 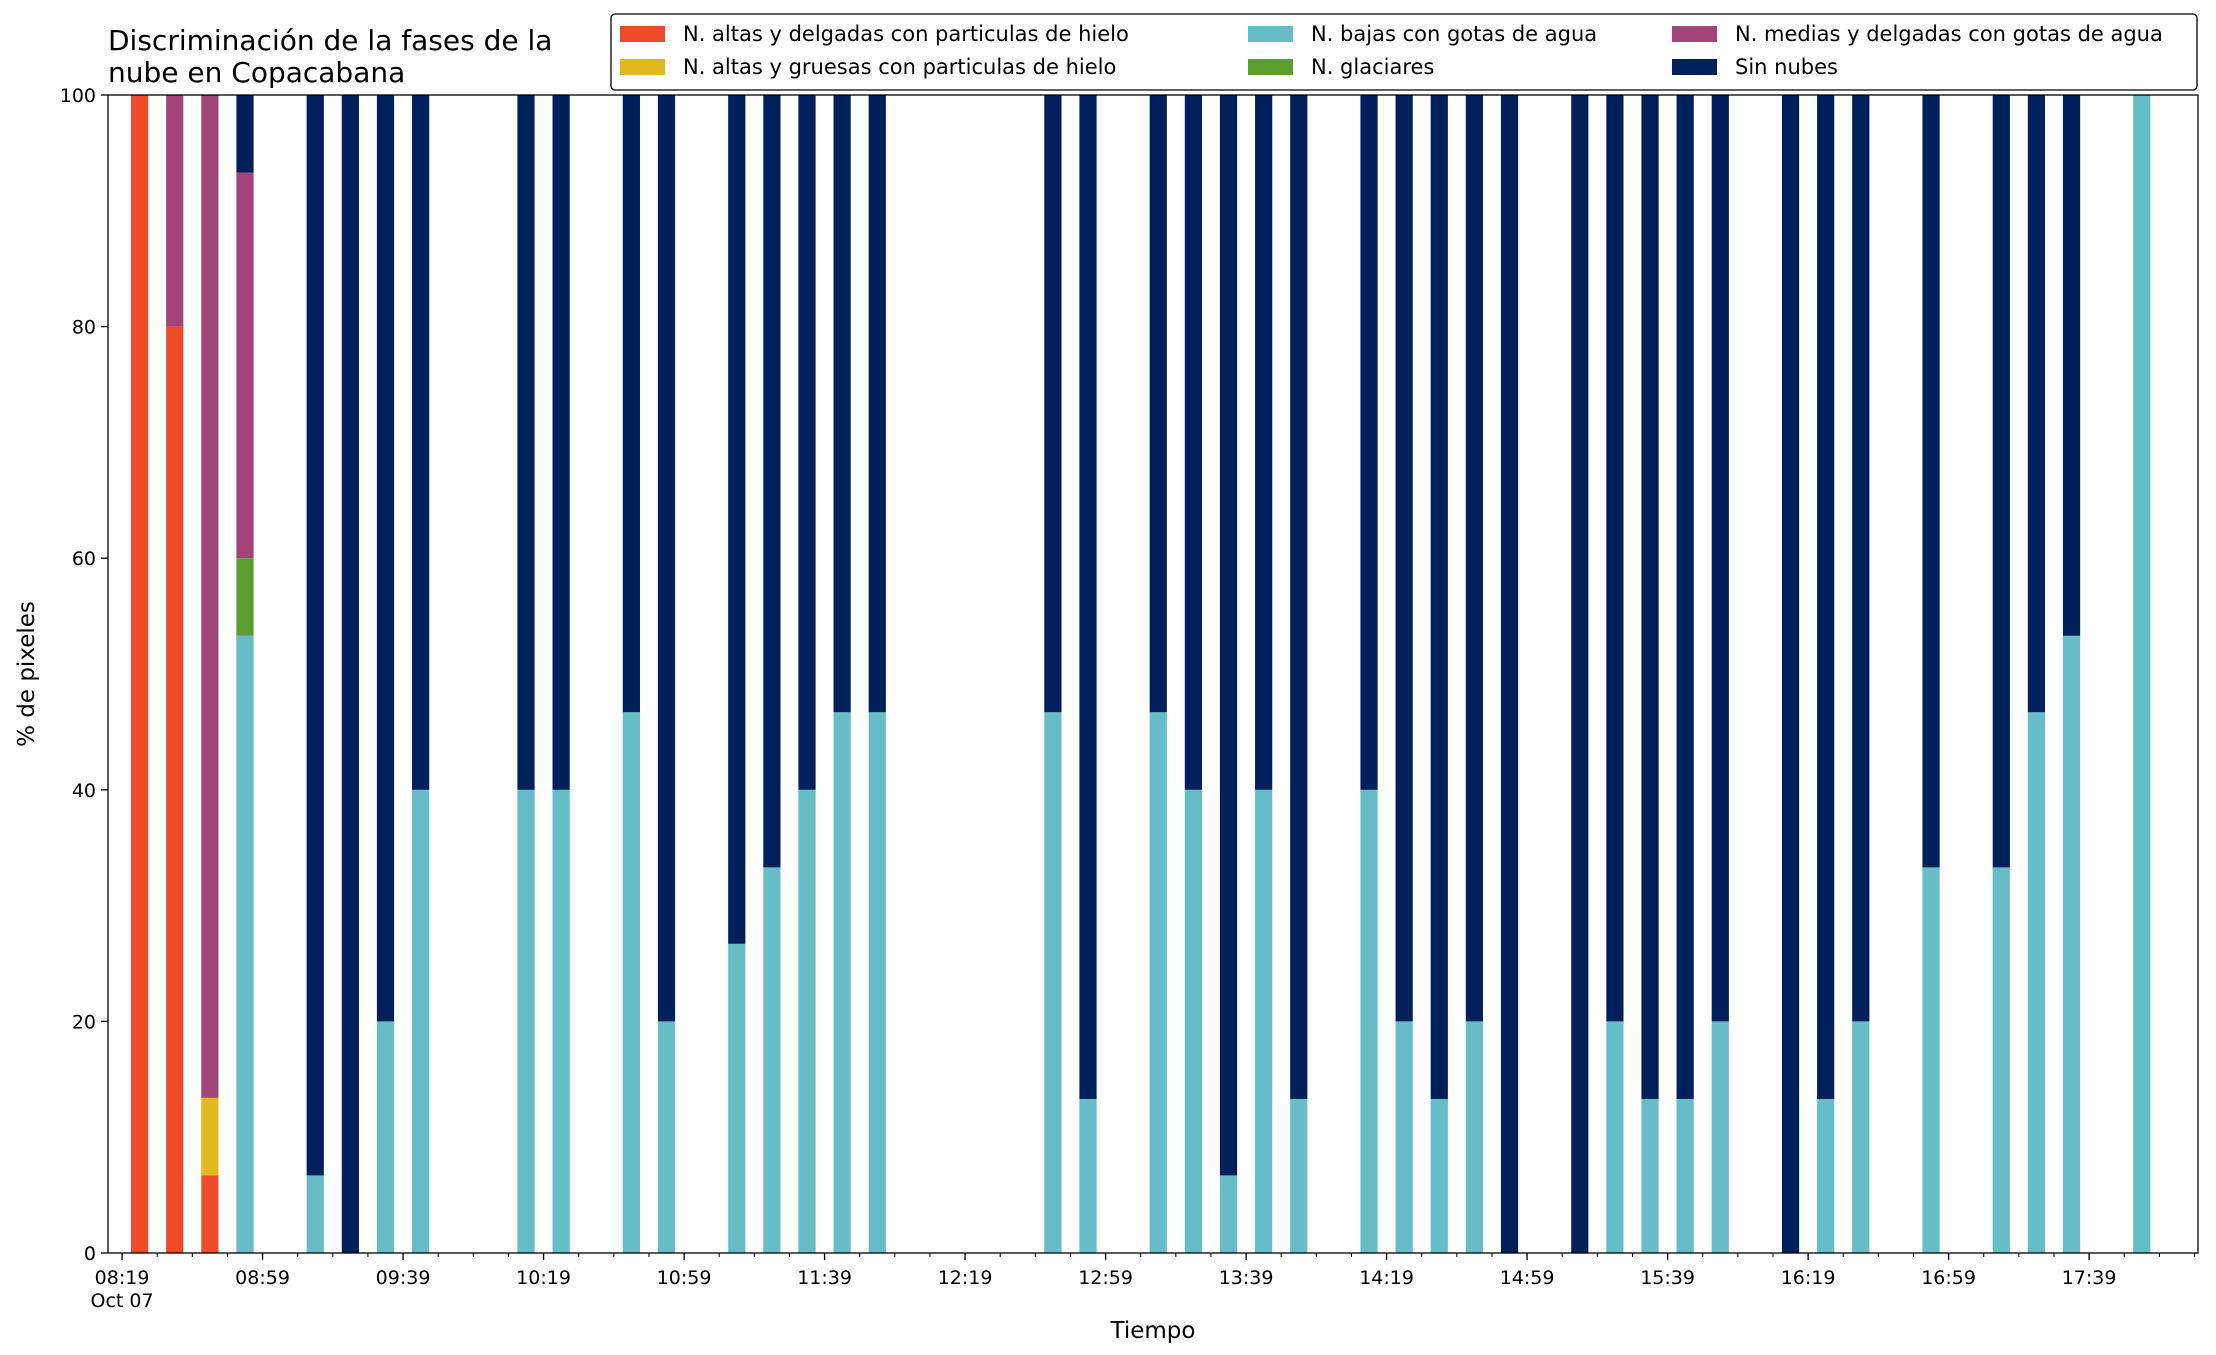 I want to click on x-tick-label: 16:59, so click(x=1948, y=1278).